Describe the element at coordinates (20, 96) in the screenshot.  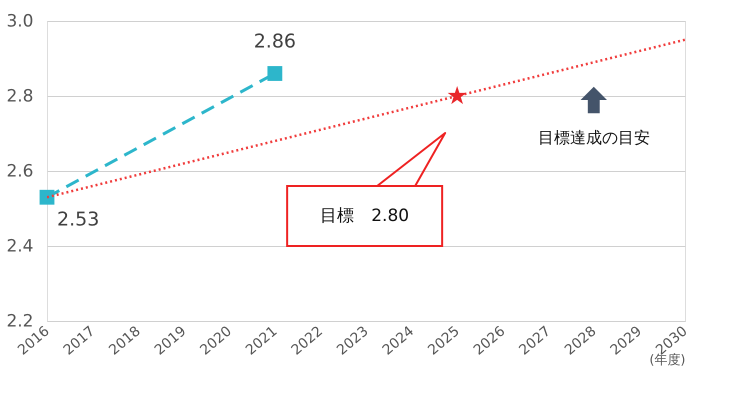
I see `y-tick-label: 2.8` at that location.